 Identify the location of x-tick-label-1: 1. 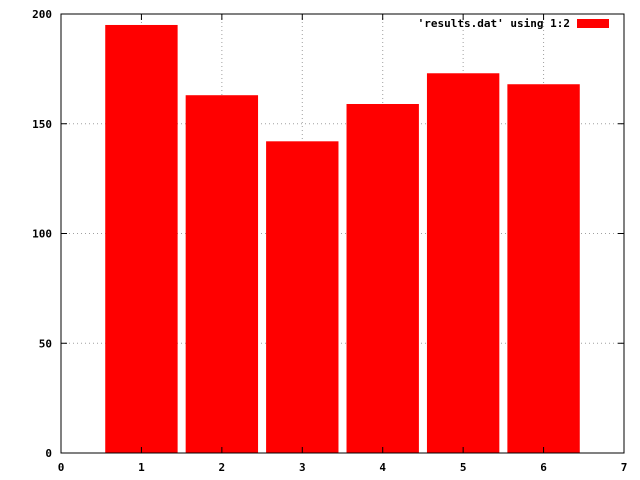
(141, 467).